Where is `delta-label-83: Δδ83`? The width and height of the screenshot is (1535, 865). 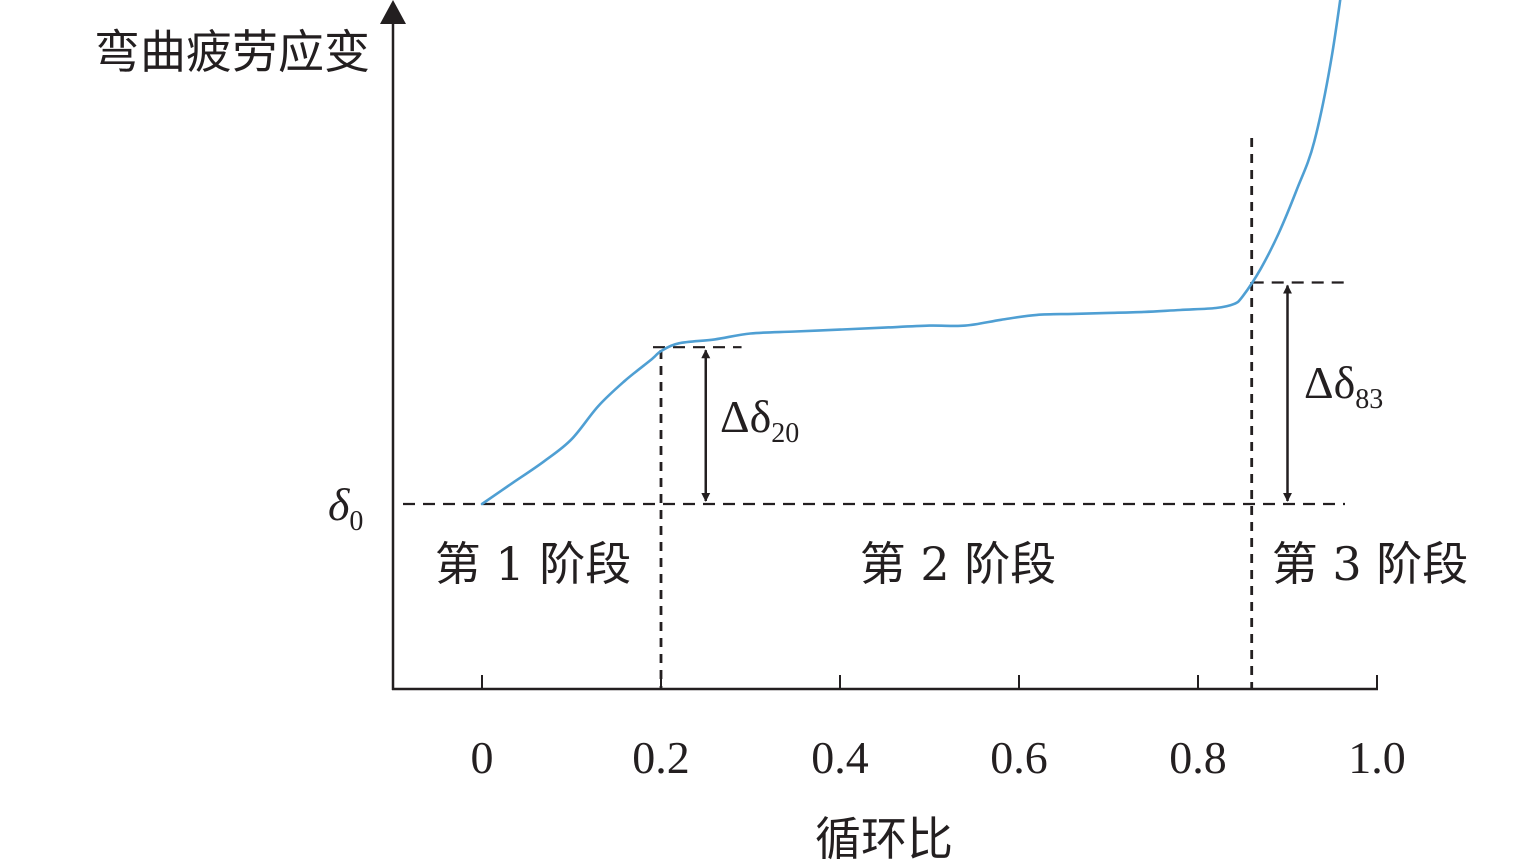
delta-label-83: Δδ83 is located at coordinates (1343, 386).